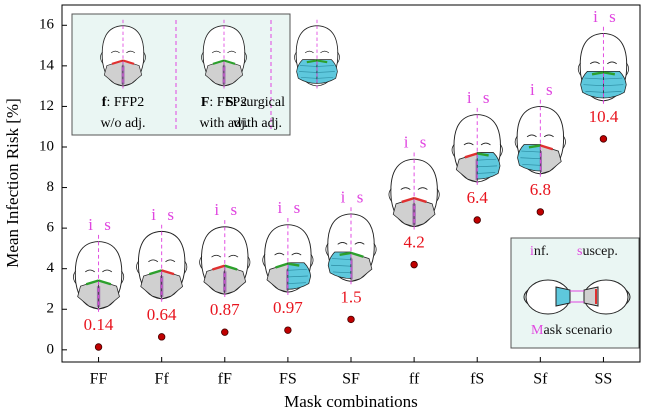 This screenshot has height=419, width=645. Describe the element at coordinates (225, 379) in the screenshot. I see `x-tick-label: fF` at that location.